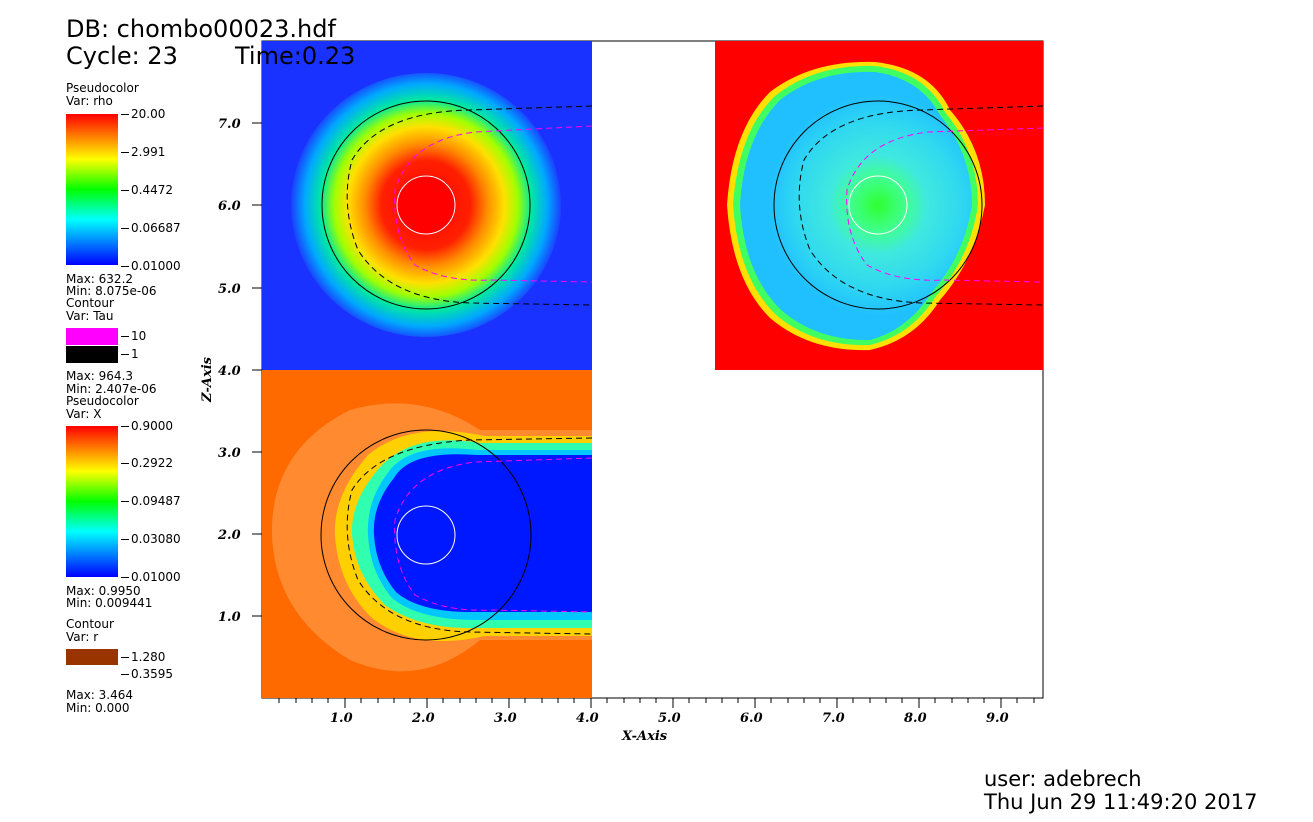 The height and width of the screenshot is (822, 1313). Describe the element at coordinates (147, 426) in the screenshot. I see `legend-x-tick-1: 0.9000` at that location.